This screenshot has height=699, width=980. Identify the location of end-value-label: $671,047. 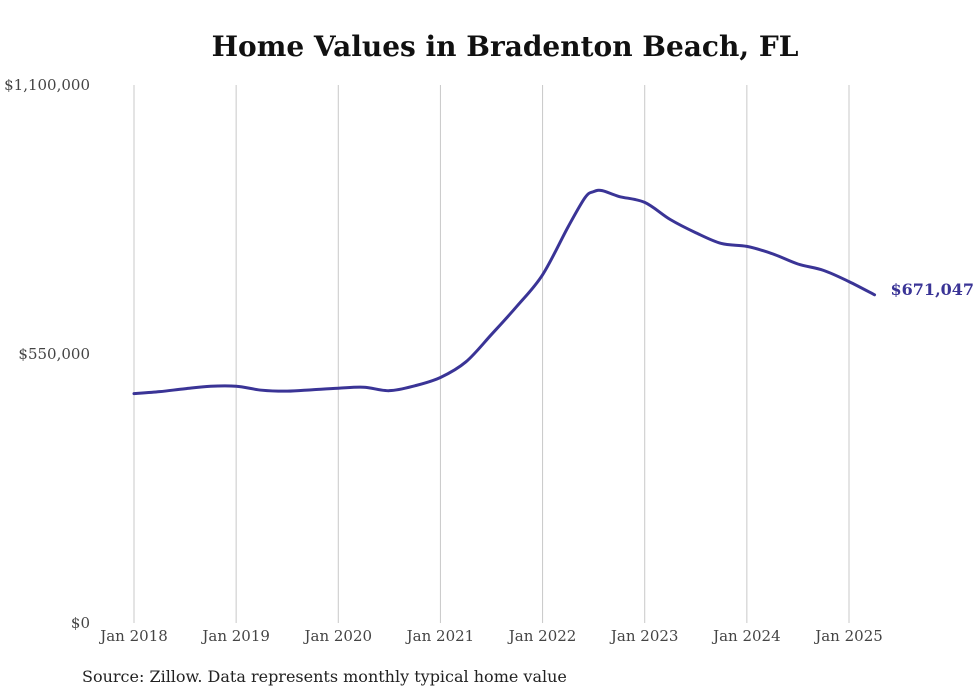
(933, 289).